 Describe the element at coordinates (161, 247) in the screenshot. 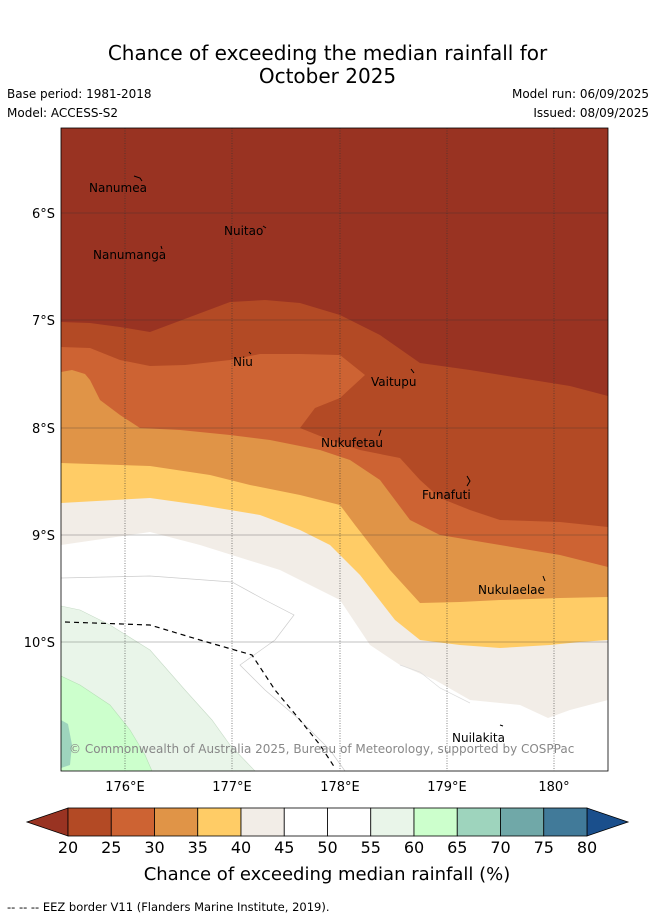

I see `island-nanumanga` at that location.